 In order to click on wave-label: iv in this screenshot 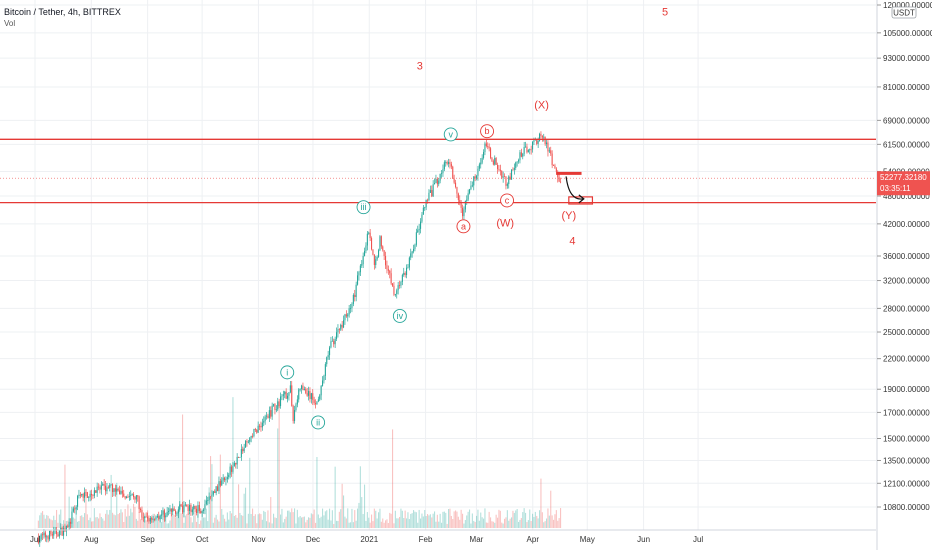, I will do `click(400, 316)`.